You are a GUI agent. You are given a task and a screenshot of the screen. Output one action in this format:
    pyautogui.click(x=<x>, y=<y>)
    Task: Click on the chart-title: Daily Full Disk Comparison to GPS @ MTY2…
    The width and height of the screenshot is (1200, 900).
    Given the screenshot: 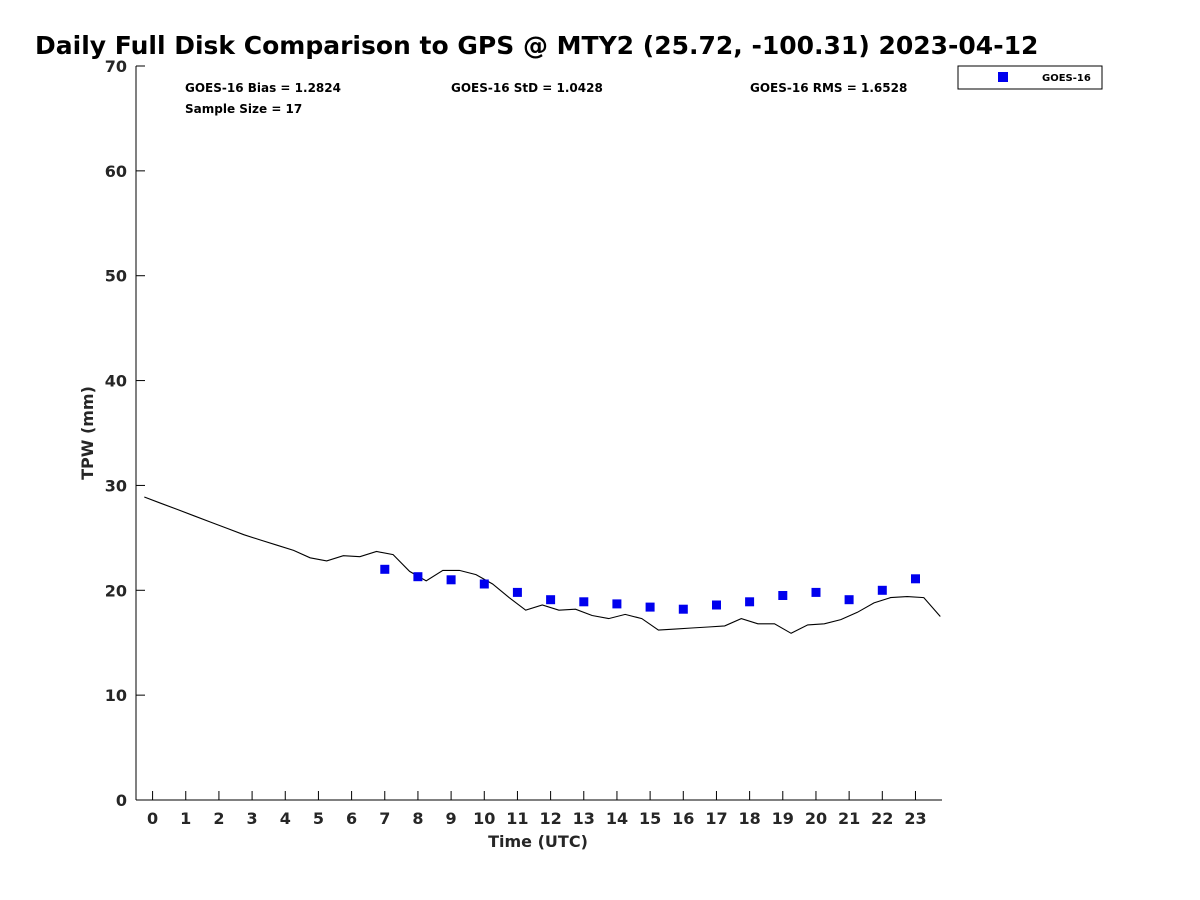 What is the action you would take?
    pyautogui.click(x=536, y=45)
    